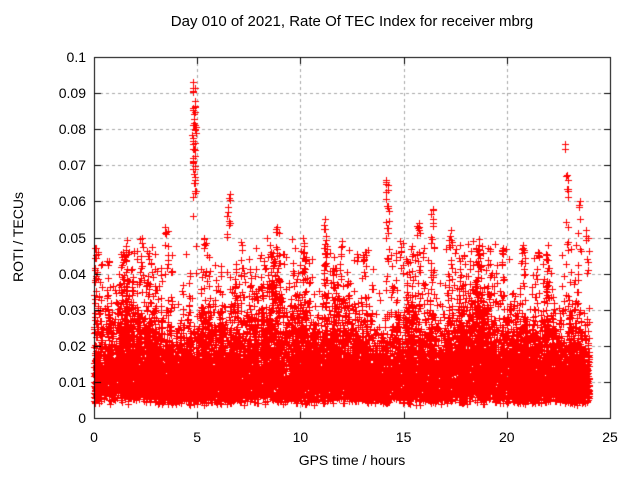 The width and height of the screenshot is (640, 480). What do you see at coordinates (72, 309) in the screenshot?
I see `y-tick-label: 0.03` at bounding box center [72, 309].